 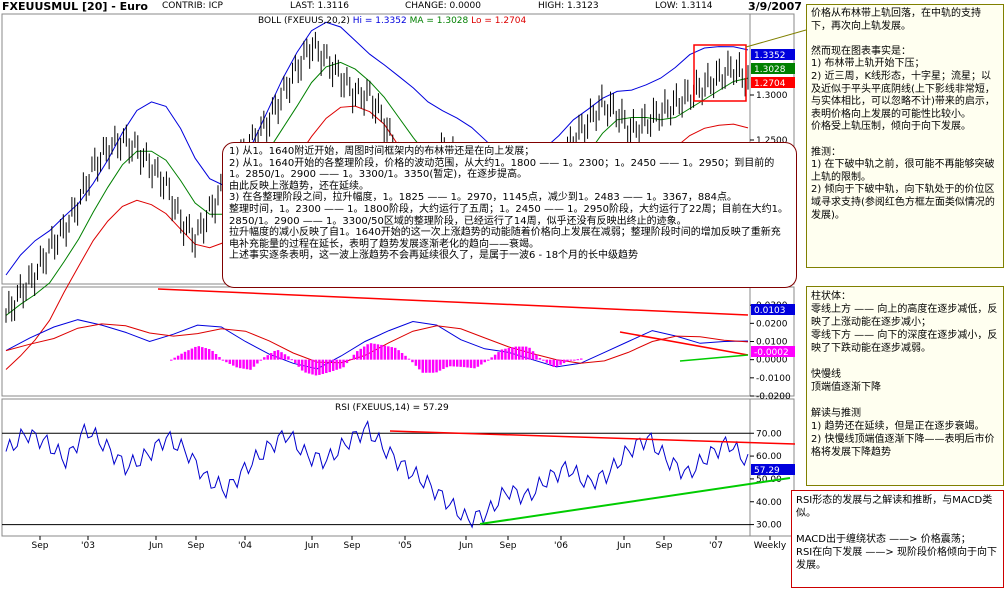 I want to click on last-mid-label: 1.3028, so click(x=770, y=70).